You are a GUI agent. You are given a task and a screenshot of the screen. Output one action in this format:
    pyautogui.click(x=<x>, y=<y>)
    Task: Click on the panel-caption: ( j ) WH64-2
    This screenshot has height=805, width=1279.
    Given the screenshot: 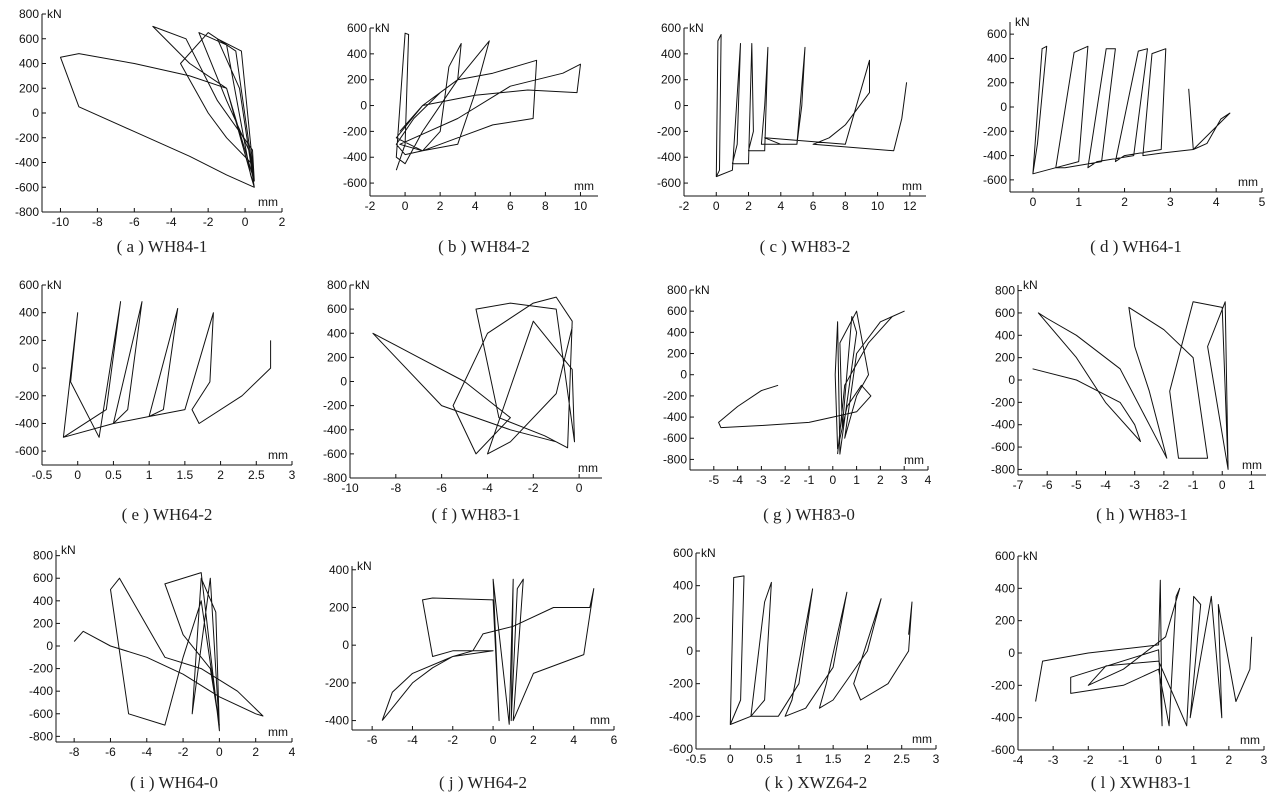 What is the action you would take?
    pyautogui.click(x=483, y=782)
    